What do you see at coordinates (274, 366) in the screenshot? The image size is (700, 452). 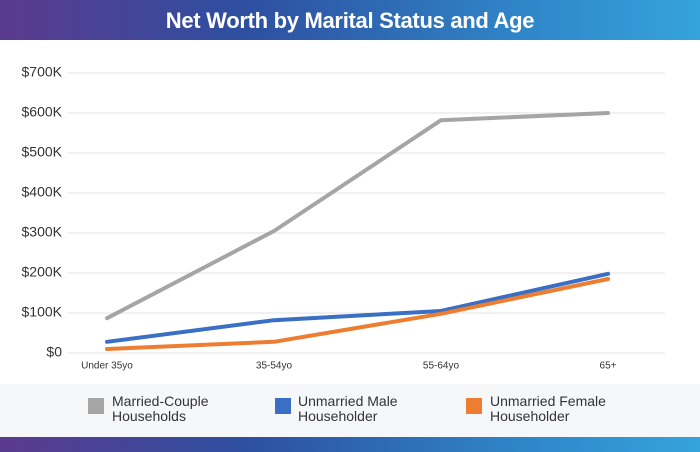 I see `x-tick-label: 35-54yo` at bounding box center [274, 366].